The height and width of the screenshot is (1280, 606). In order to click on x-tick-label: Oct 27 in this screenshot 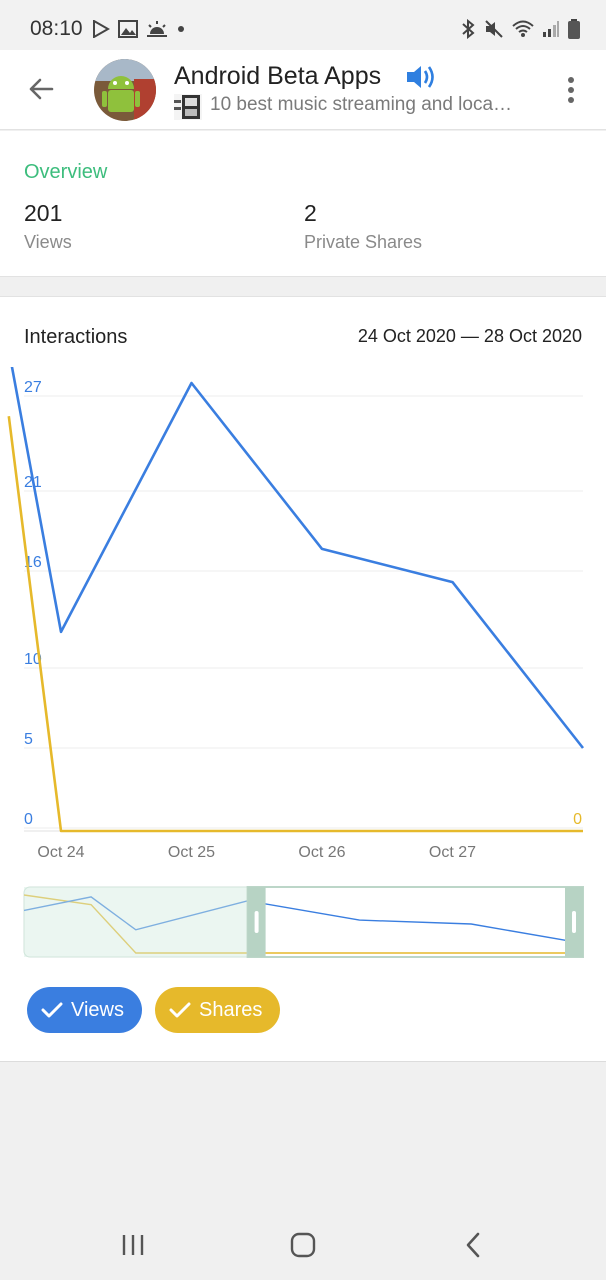, I will do `click(452, 852)`.